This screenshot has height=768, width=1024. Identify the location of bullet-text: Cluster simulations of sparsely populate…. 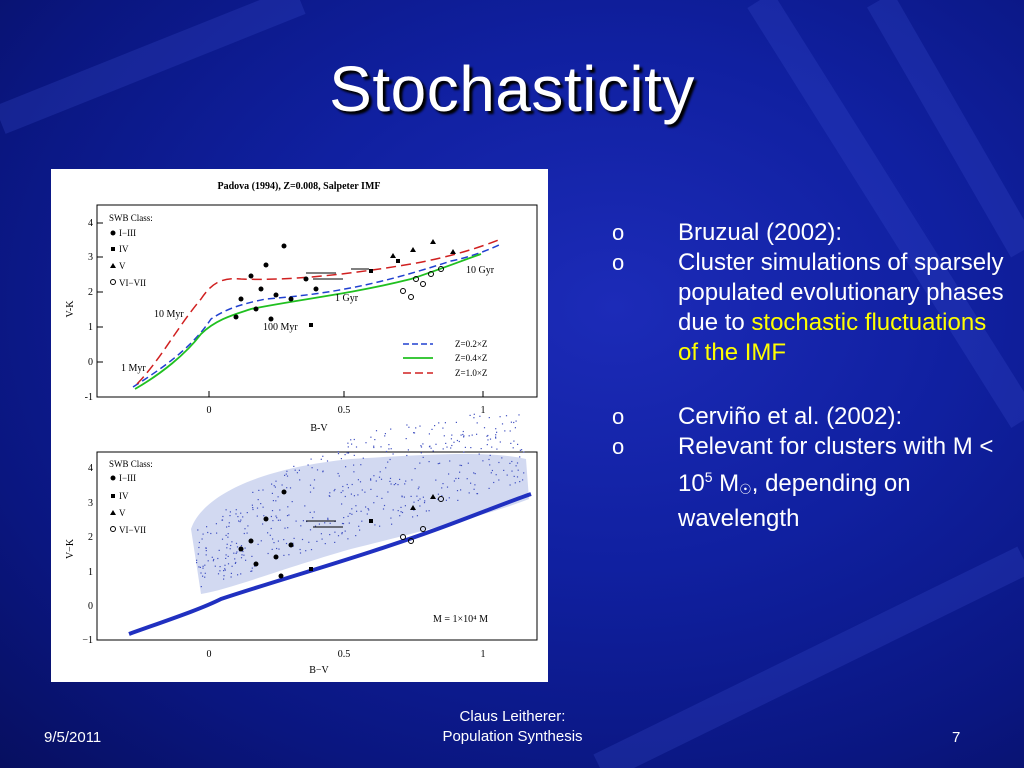
(842, 308).